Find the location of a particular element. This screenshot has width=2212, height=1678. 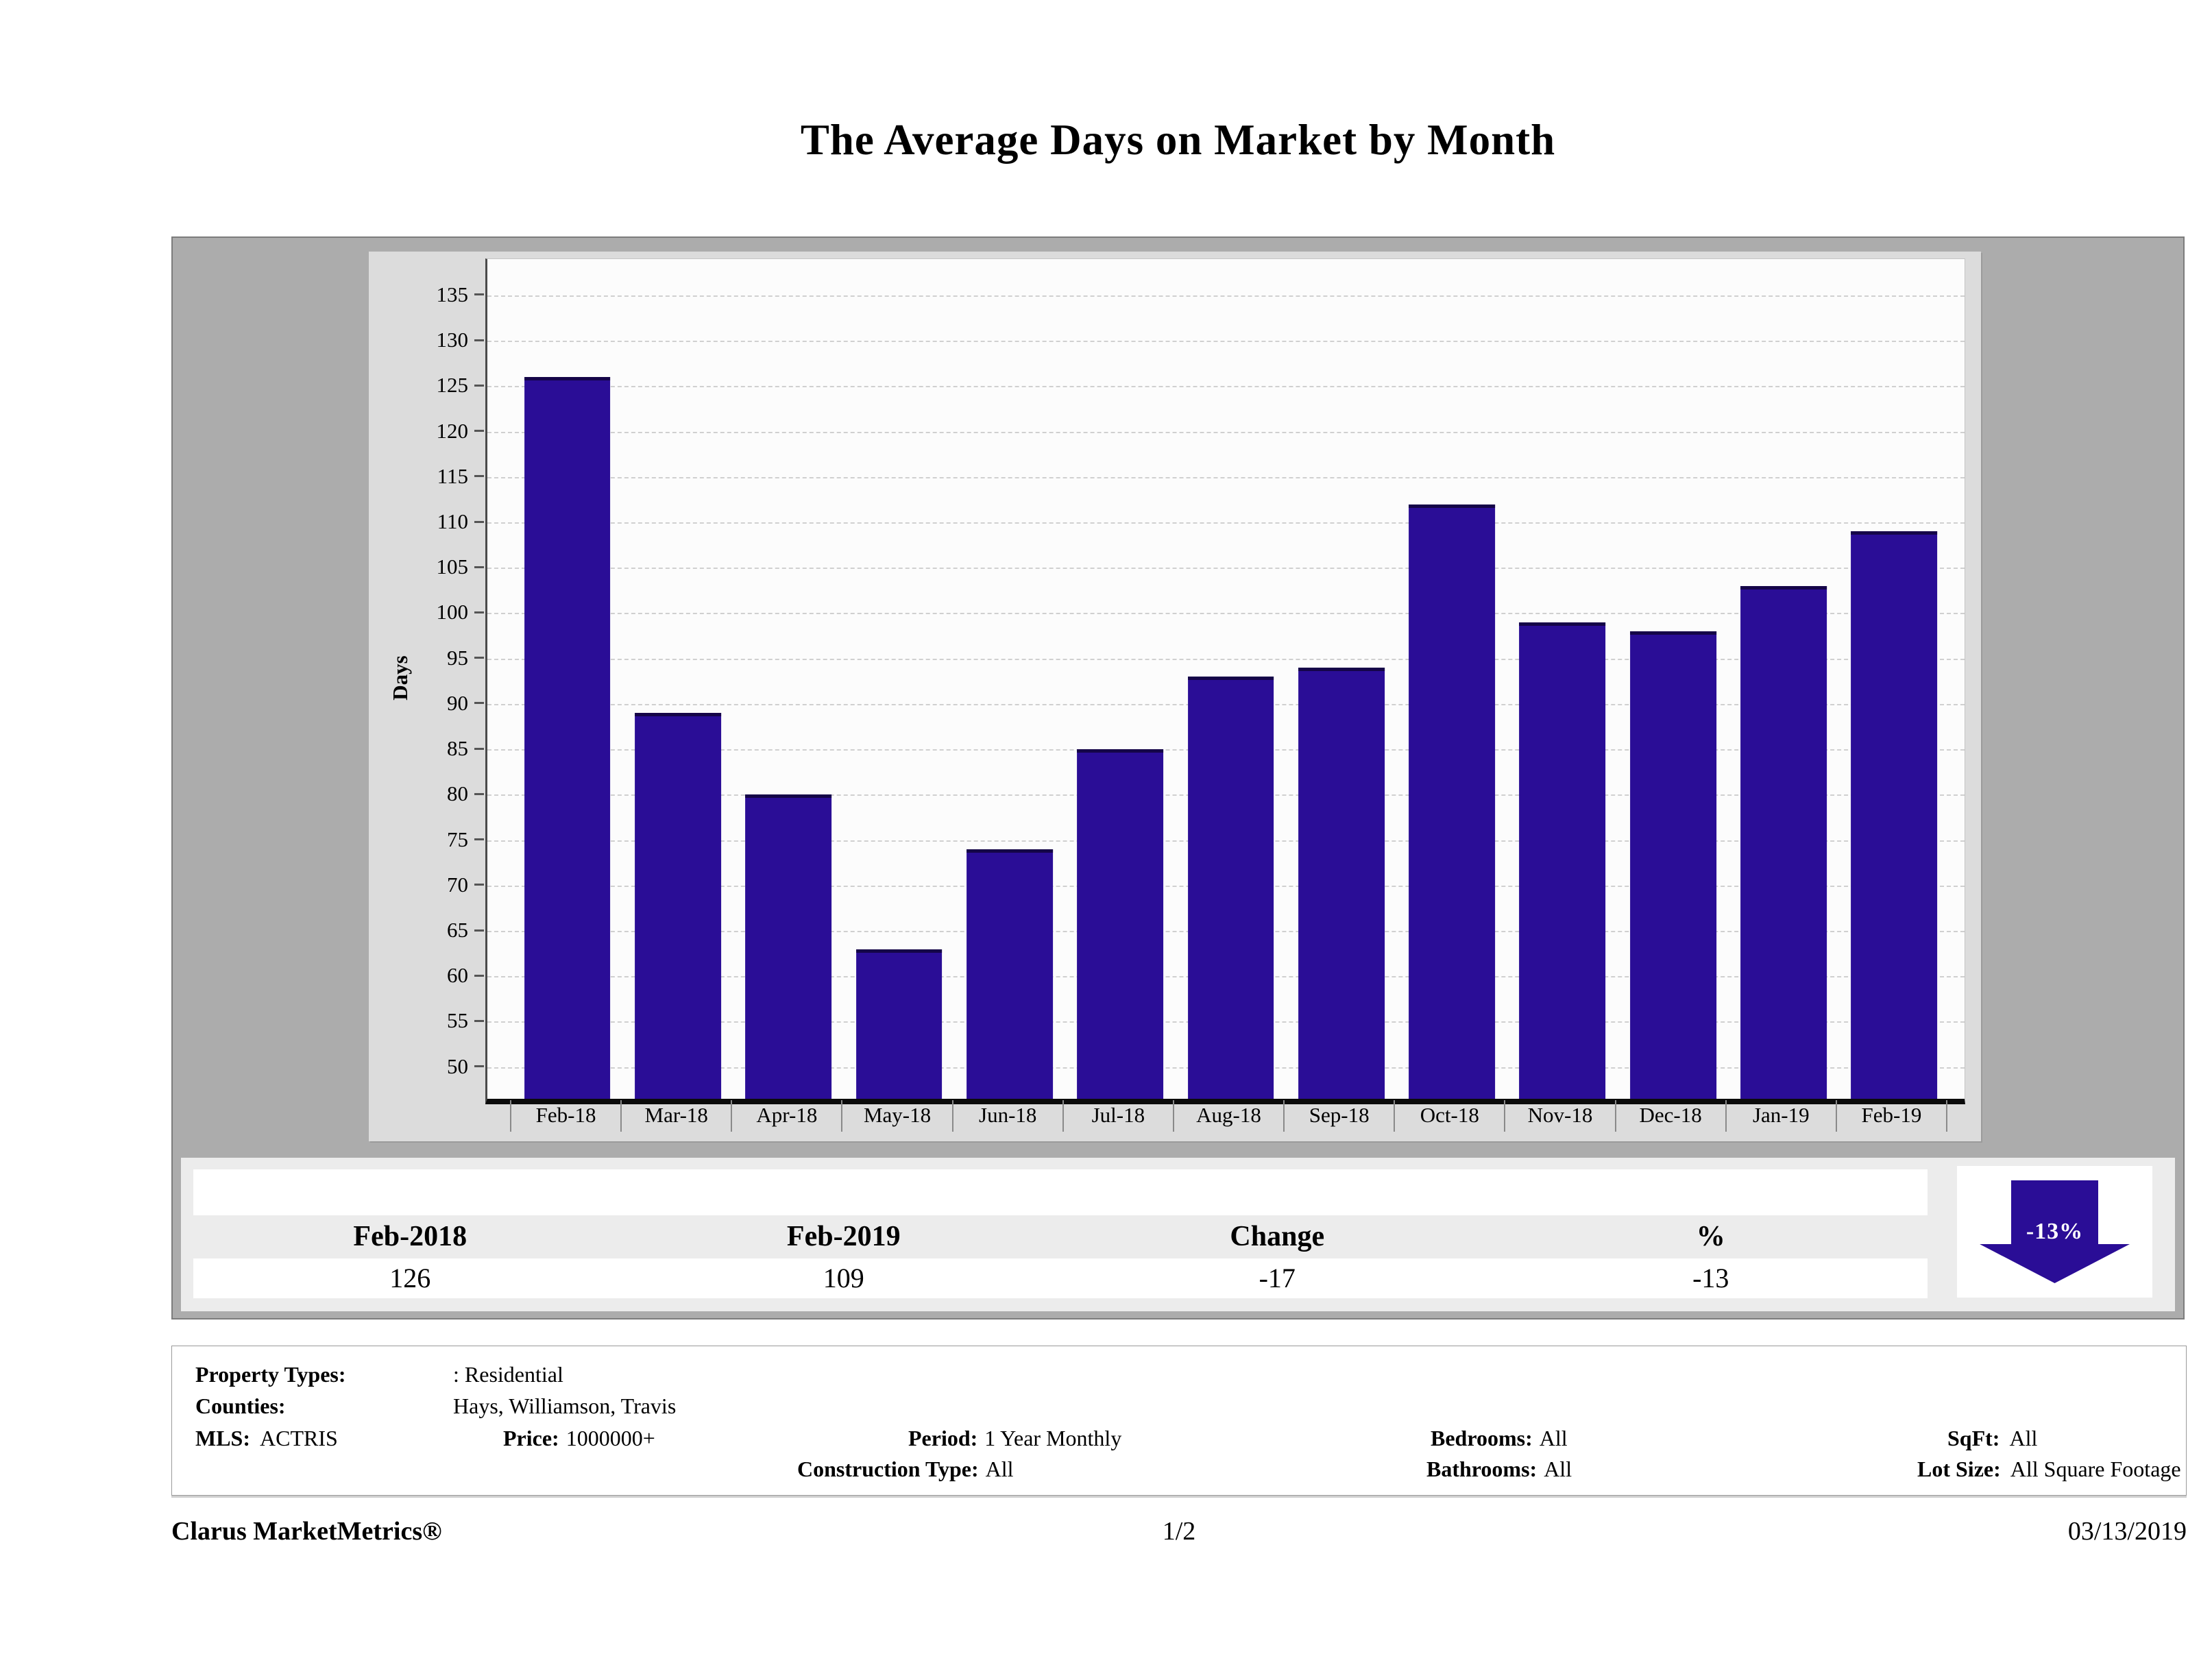

summary-val-end: 109 is located at coordinates (843, 1278).